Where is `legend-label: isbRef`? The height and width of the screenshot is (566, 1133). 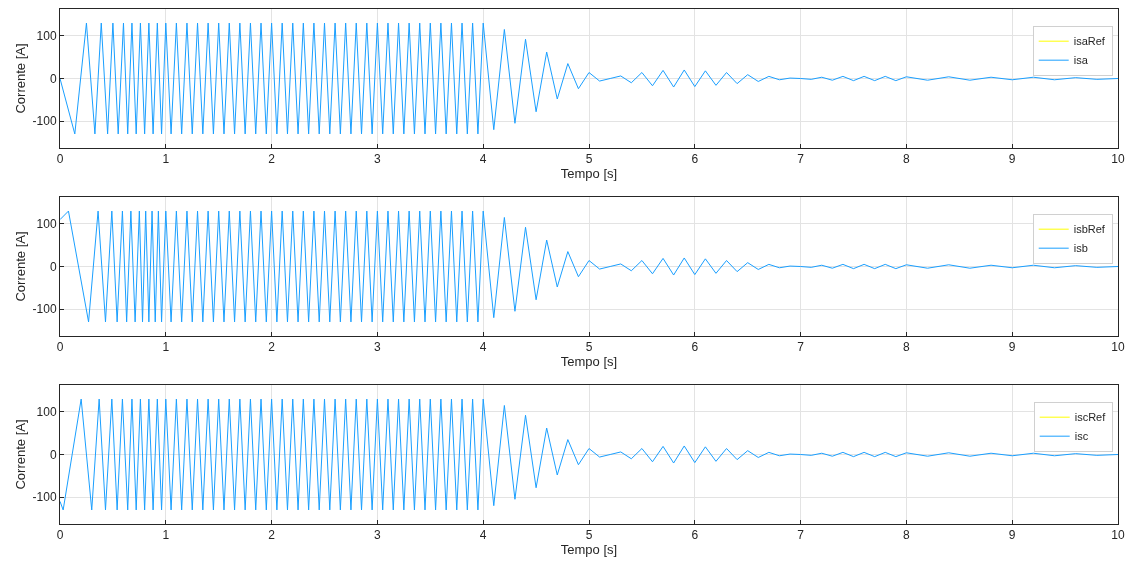 legend-label: isbRef is located at coordinates (1089, 229).